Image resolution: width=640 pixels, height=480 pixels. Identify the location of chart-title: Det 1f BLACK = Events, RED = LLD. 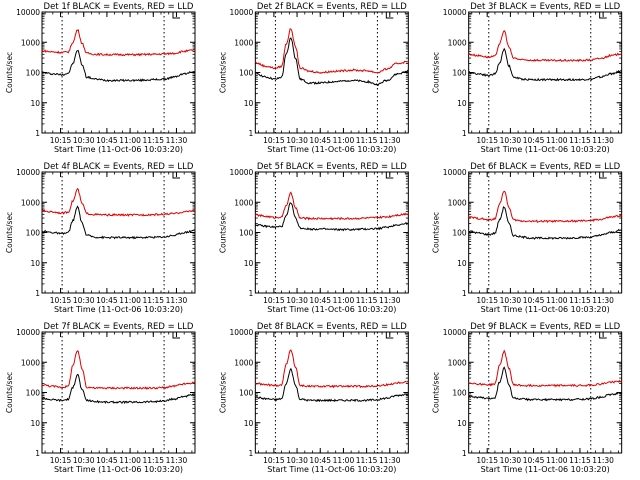
(119, 7).